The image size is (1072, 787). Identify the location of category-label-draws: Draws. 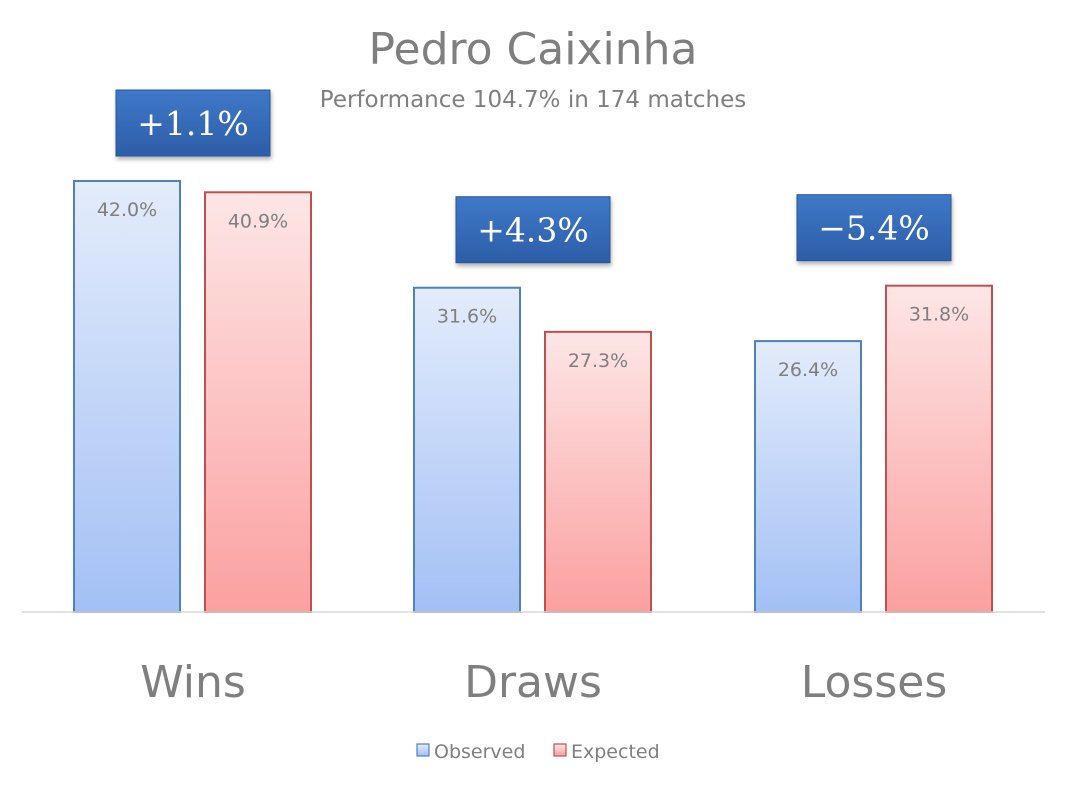
(533, 682).